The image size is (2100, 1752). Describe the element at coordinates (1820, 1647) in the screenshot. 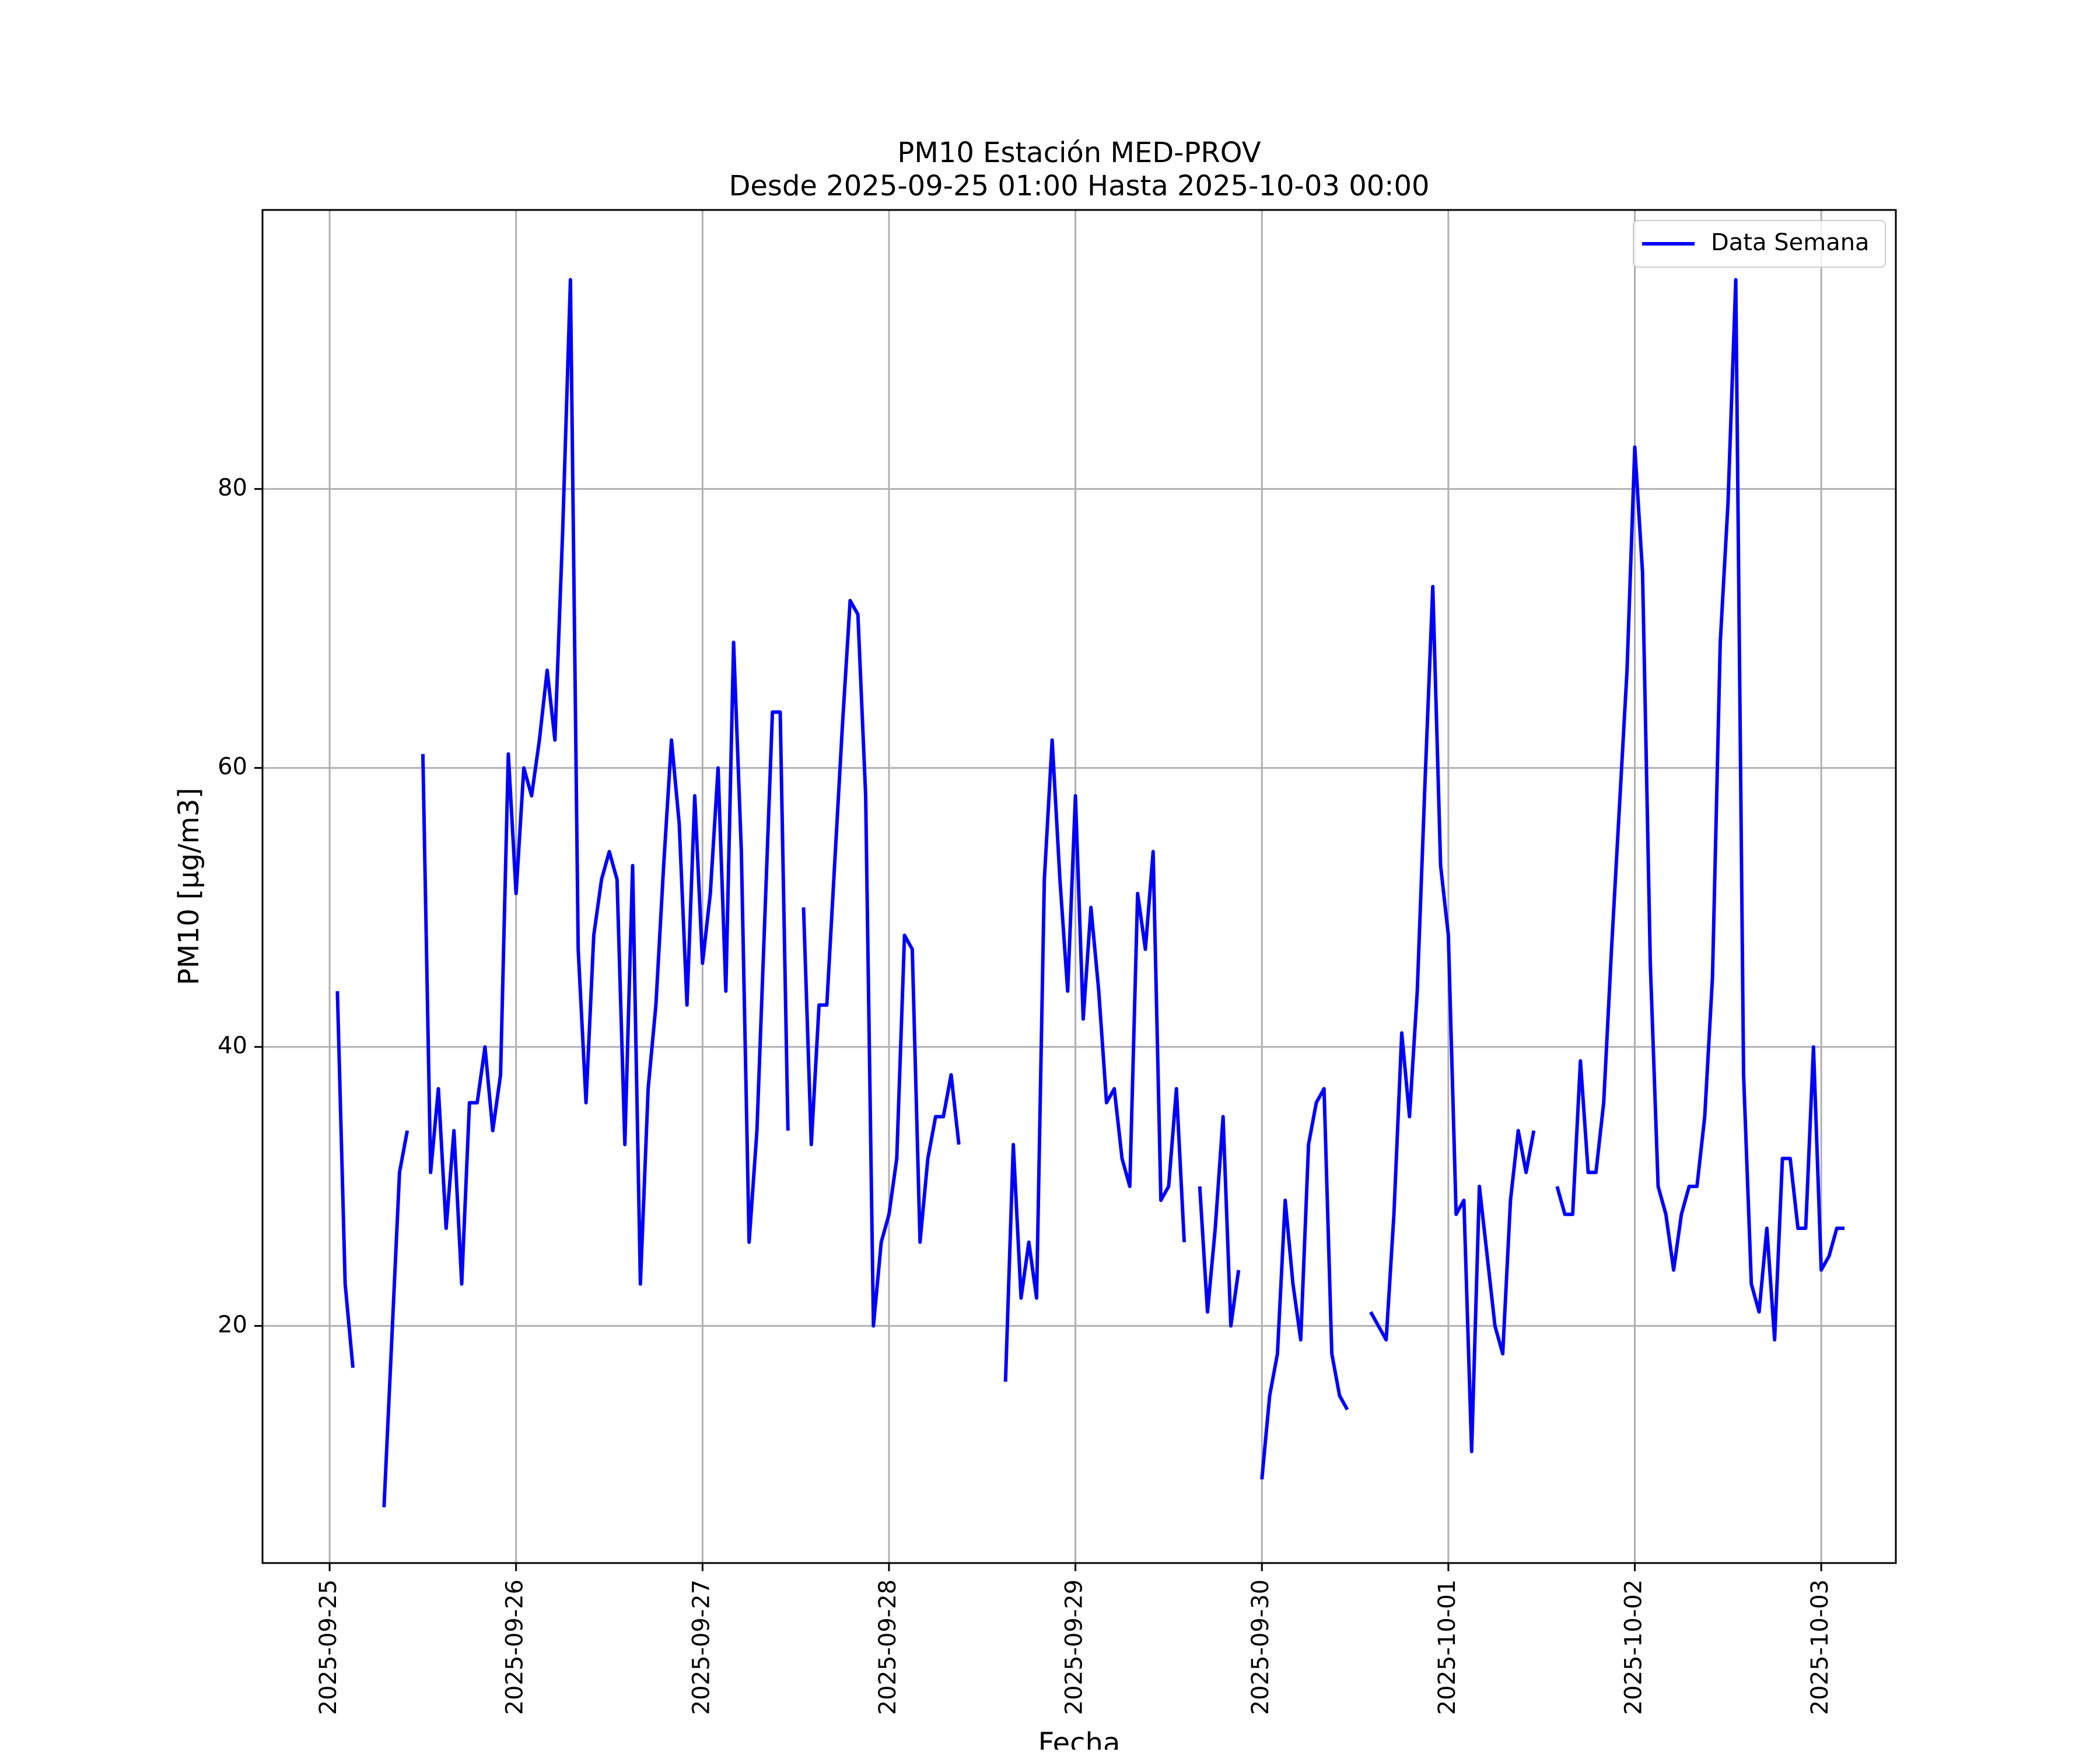

I see `x-tick-label: 2025-10-03` at that location.